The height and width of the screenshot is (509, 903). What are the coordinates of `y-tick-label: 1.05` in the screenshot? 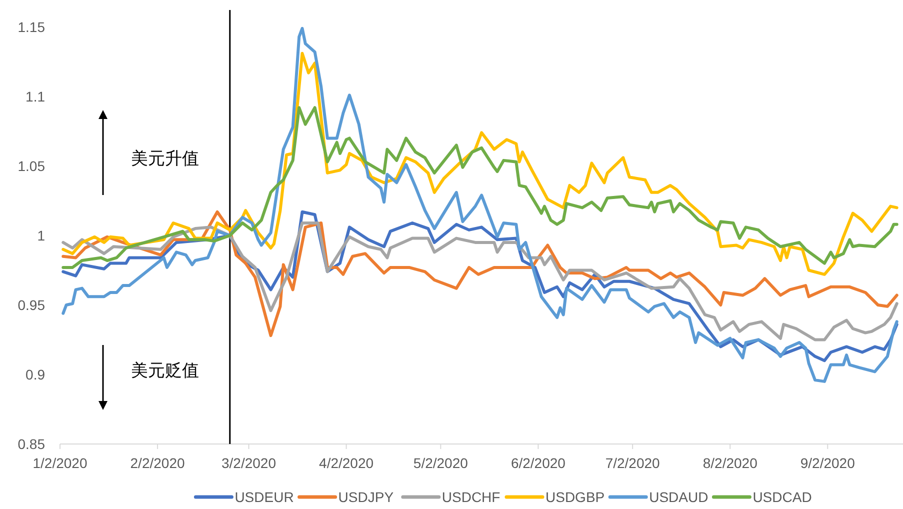 It's located at (32, 166).